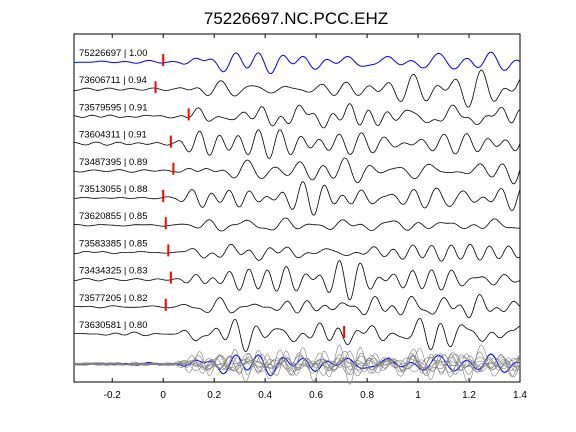  Describe the element at coordinates (113, 53) in the screenshot. I see `trace-label: 75226697 | 1.00` at that location.